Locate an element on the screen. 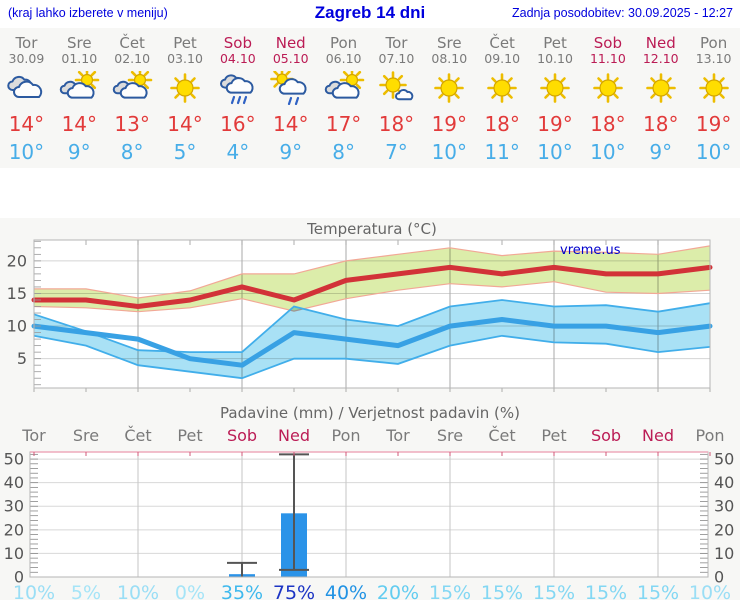 This screenshot has height=608, width=740. forecast-day: Ned 05.10 14° 9° is located at coordinates (290, 98).